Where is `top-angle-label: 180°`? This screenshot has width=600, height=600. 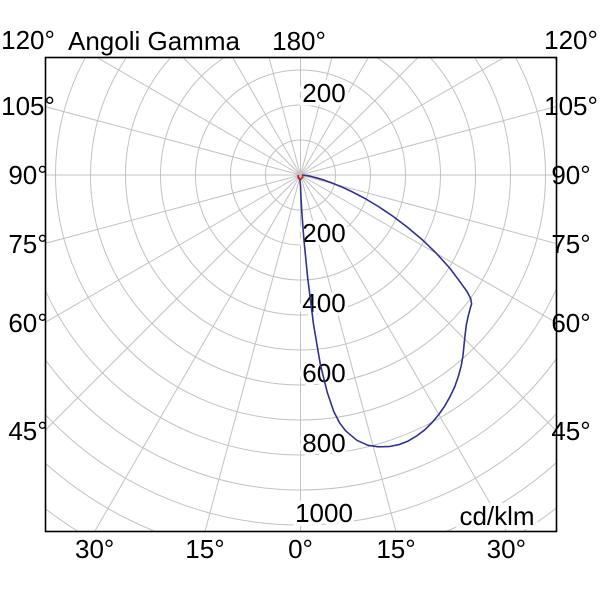
top-angle-label: 180° is located at coordinates (299, 41).